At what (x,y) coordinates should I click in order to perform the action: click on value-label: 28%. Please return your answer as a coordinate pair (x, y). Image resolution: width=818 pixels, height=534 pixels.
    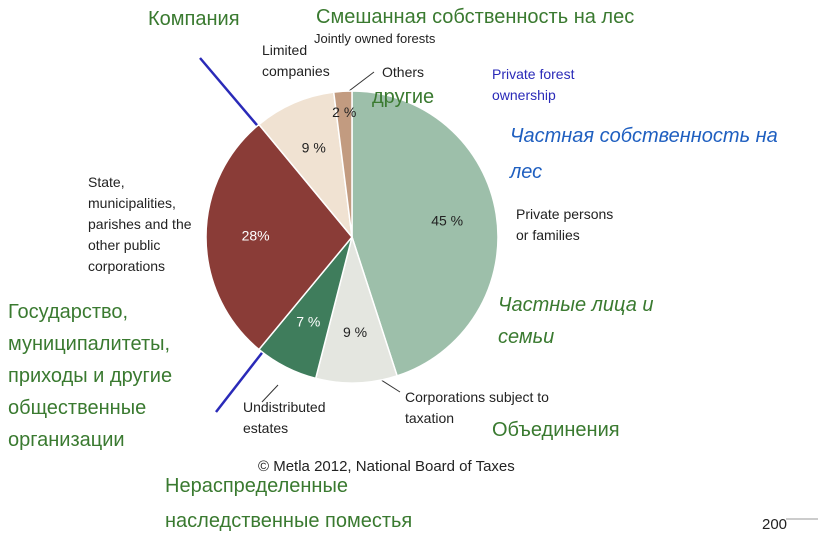
    Looking at the image, I should click on (256, 236).